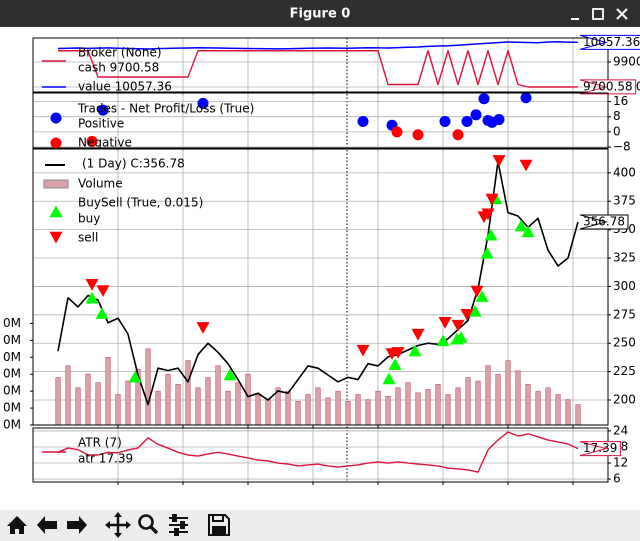 The width and height of the screenshot is (640, 541). What do you see at coordinates (626, 62) in the screenshot?
I see `y-tick-label: 9900` at bounding box center [626, 62].